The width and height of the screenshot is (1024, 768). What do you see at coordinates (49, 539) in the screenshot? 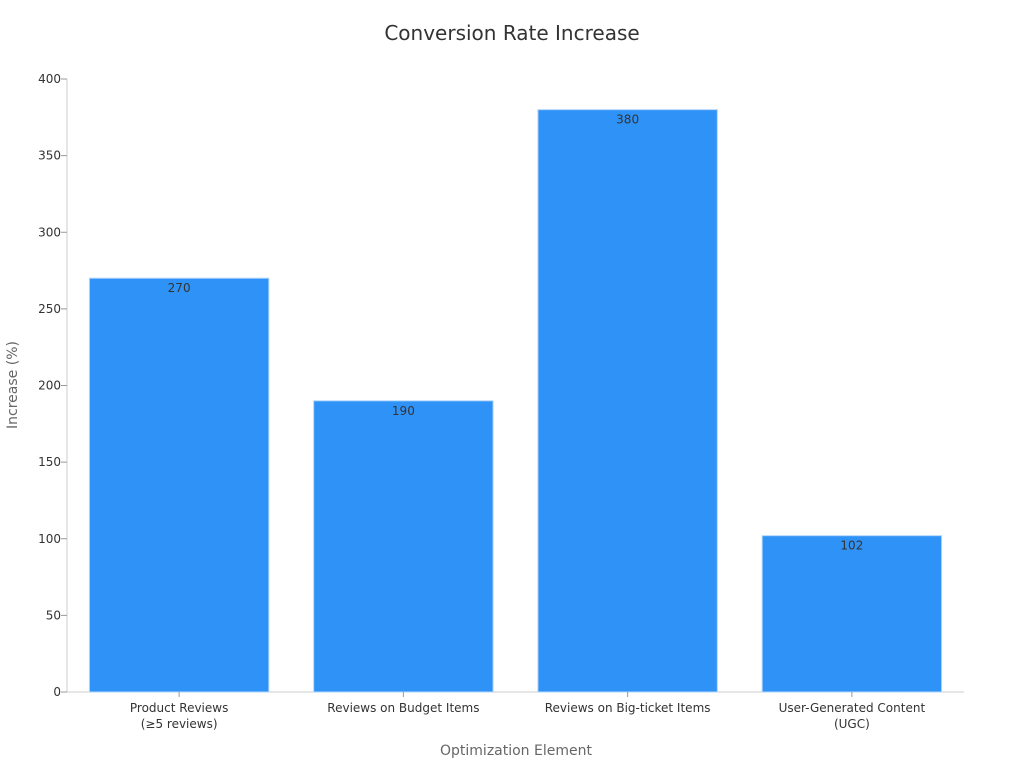
I see `y-tick-label: 100` at bounding box center [49, 539].